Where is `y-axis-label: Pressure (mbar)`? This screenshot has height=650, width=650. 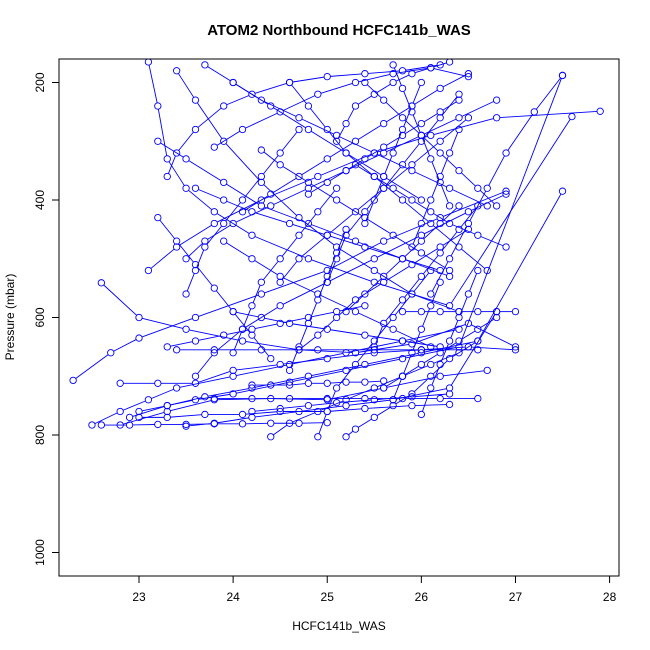
y-axis-label: Pressure (mbar) is located at coordinates (10, 317).